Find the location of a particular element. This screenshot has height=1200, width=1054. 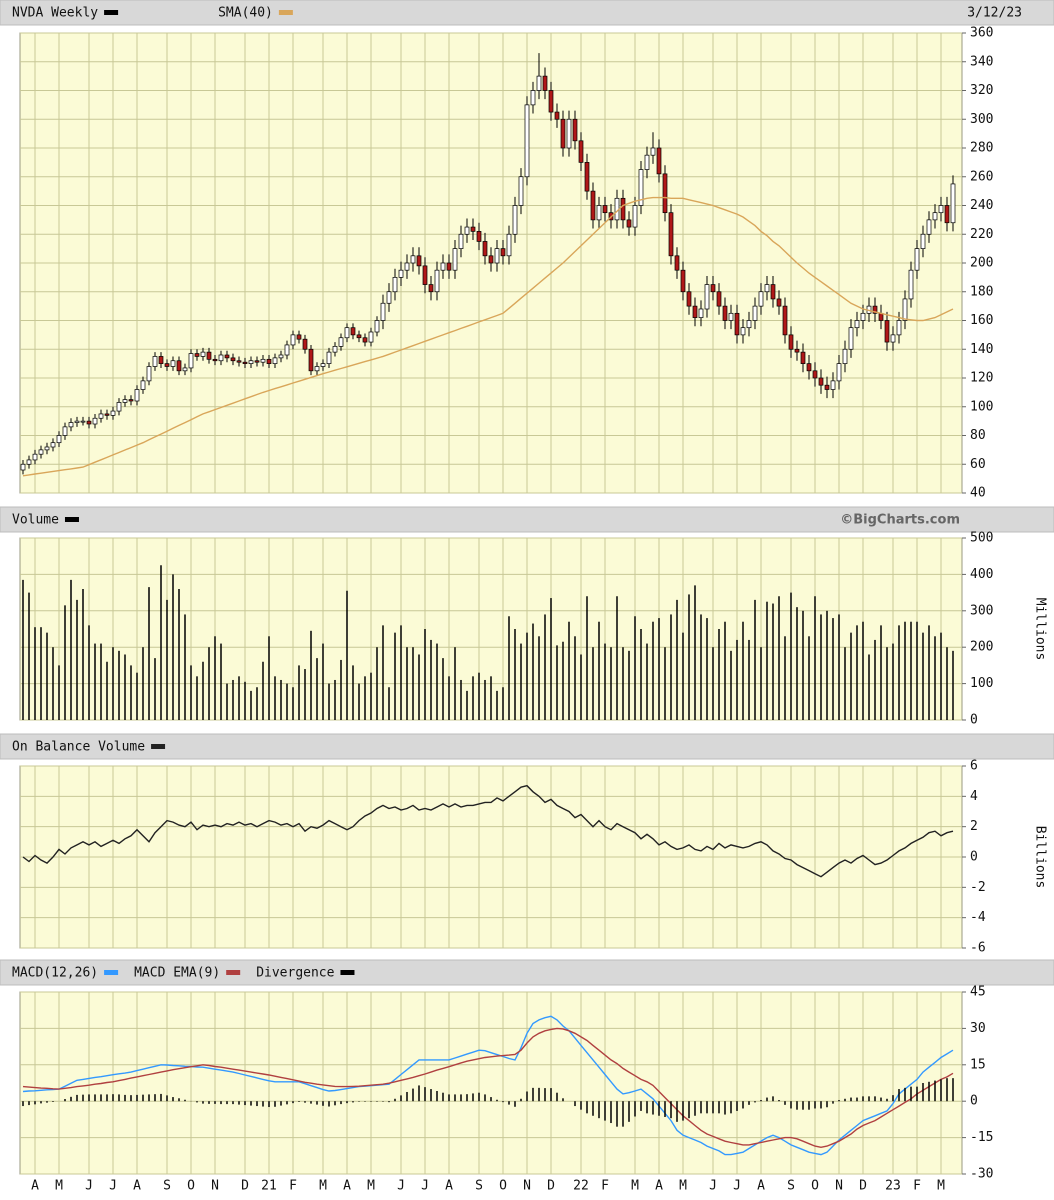

y-tick-label: 2 is located at coordinates (974, 826).